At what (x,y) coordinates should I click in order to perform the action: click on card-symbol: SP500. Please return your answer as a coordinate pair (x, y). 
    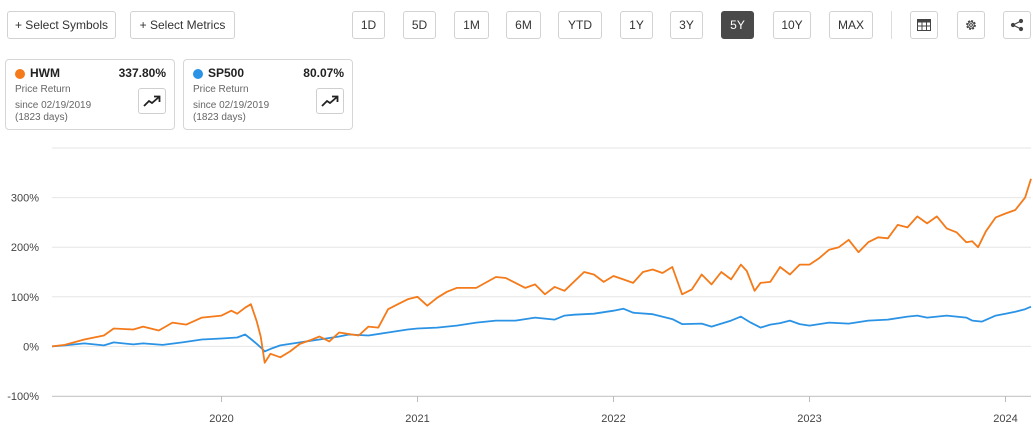
    Looking at the image, I should click on (226, 73).